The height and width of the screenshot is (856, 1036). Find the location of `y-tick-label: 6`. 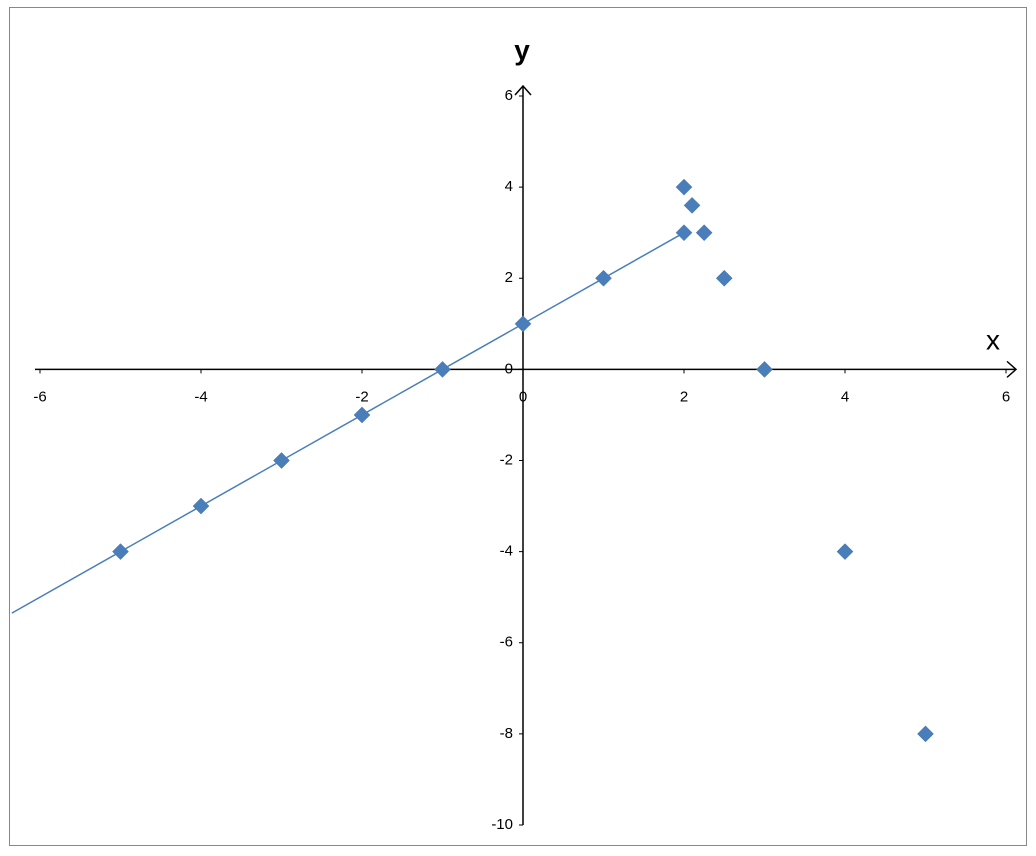

y-tick-label: 6 is located at coordinates (509, 95).